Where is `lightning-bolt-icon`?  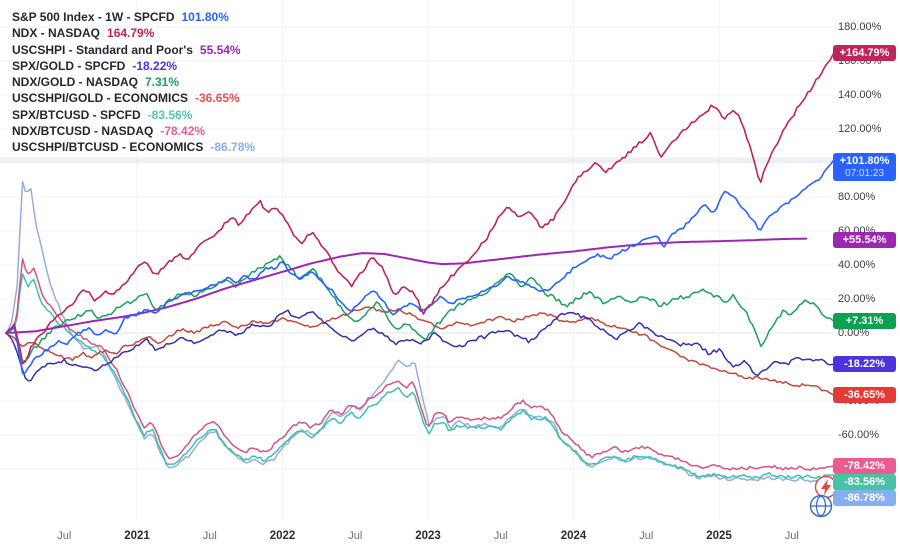 lightning-bolt-icon is located at coordinates (826, 487).